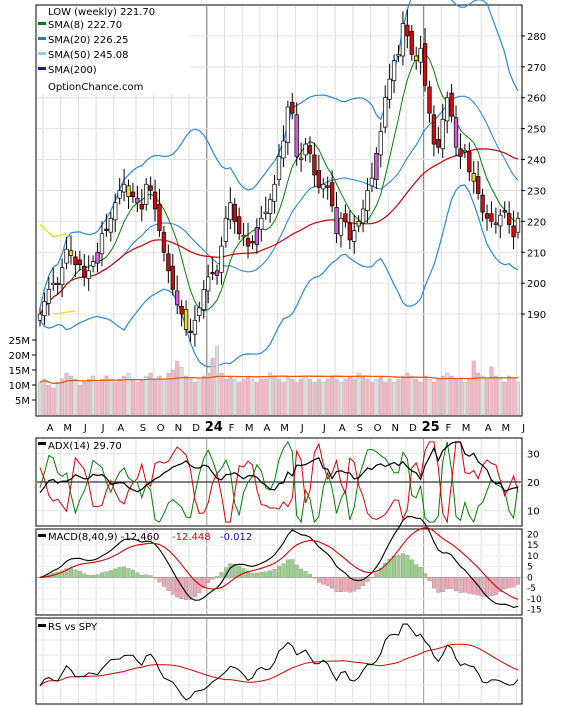  Describe the element at coordinates (532, 546) in the screenshot. I see `y-tick-label: 15` at that location.